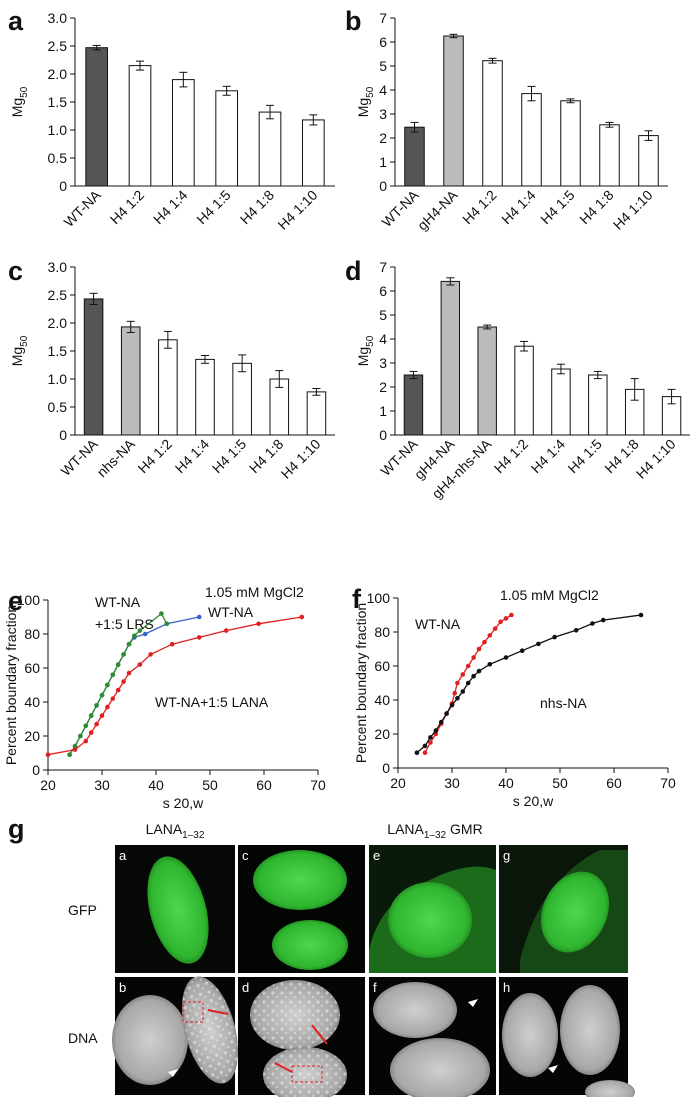 The height and width of the screenshot is (1097, 698). Describe the element at coordinates (116, 457) in the screenshot. I see `x-tick-label: nhs-NA` at that location.